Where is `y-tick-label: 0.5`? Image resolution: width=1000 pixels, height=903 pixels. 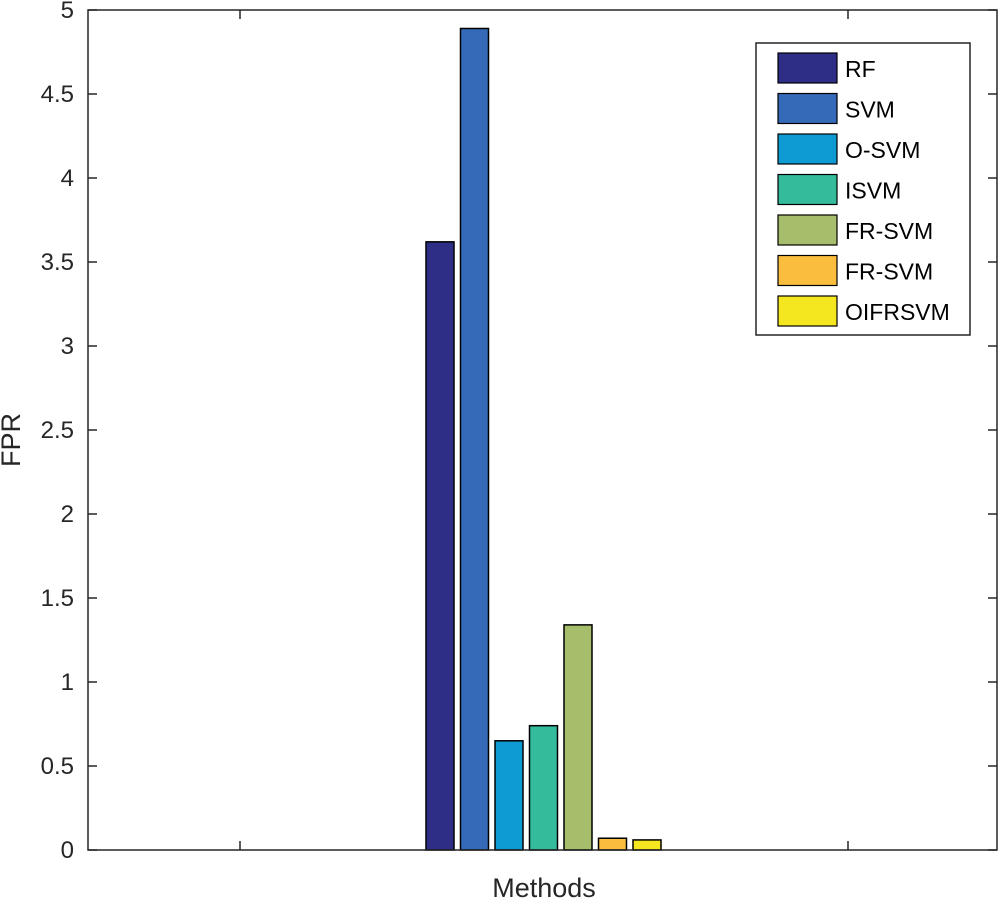 y-tick-label: 0.5 is located at coordinates (57, 766).